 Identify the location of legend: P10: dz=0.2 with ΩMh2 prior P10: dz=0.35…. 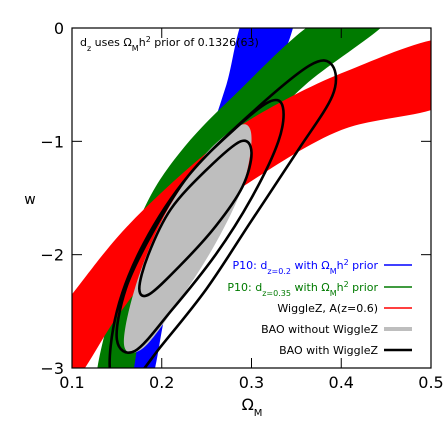
(319, 307).